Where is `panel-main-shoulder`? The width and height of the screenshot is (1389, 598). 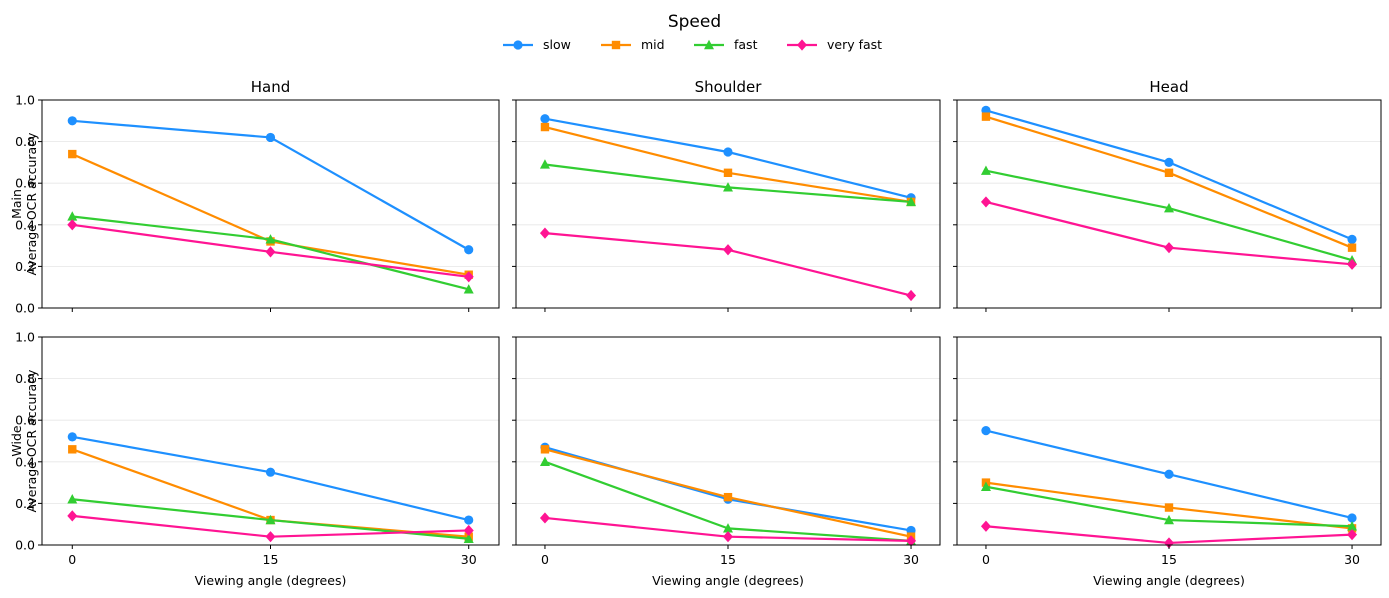
panel-main-shoulder is located at coordinates (726, 205).